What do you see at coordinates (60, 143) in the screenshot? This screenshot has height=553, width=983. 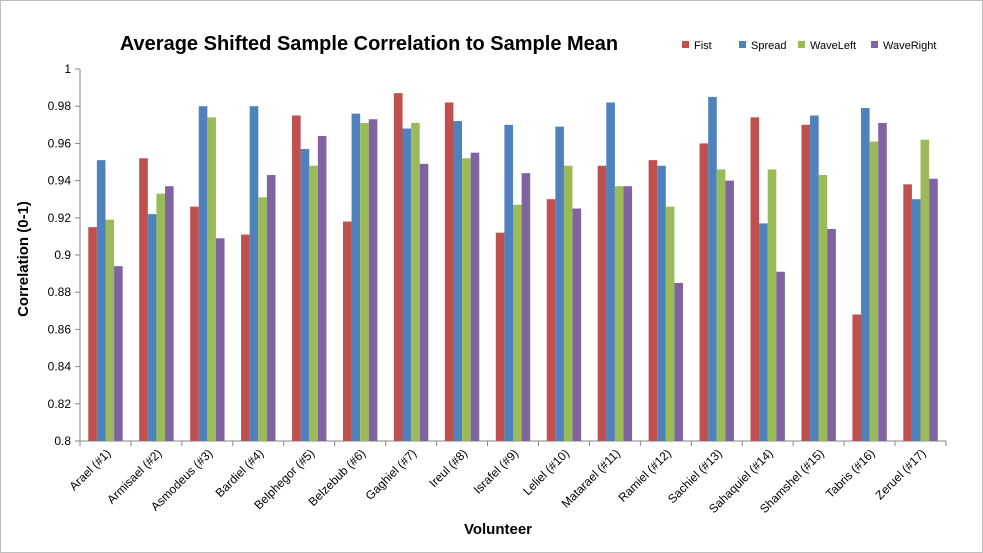 I see `y-tick-label: 0.96` at bounding box center [60, 143].